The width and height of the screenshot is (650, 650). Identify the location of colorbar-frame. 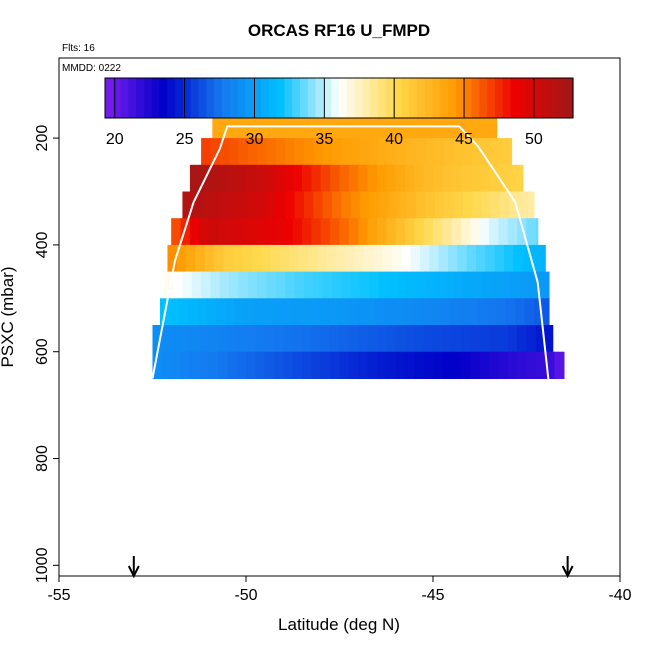
(339, 98).